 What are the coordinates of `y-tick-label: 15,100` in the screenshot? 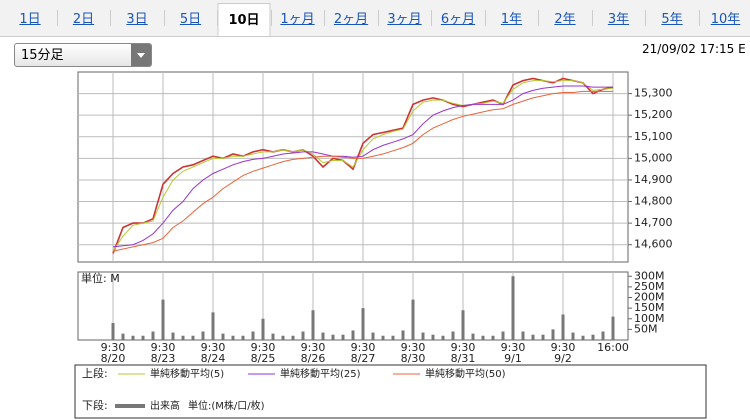 It's located at (653, 136).